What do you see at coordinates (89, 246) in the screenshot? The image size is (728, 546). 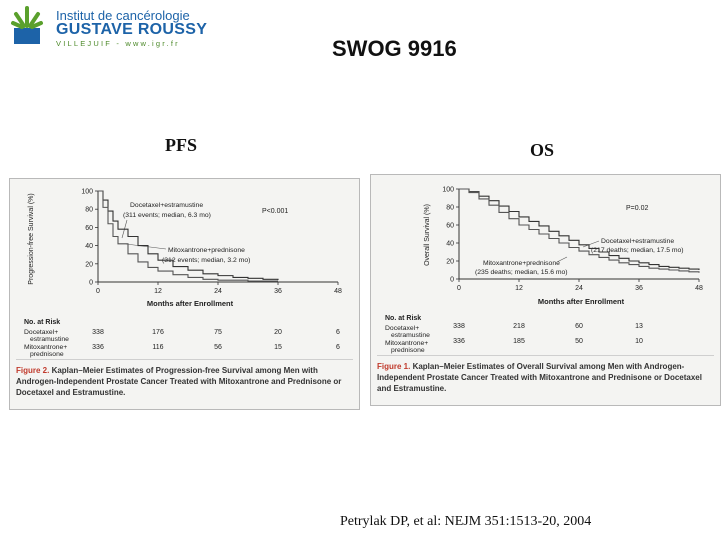 I see `pfs-y-tick-label: 40` at bounding box center [89, 246].